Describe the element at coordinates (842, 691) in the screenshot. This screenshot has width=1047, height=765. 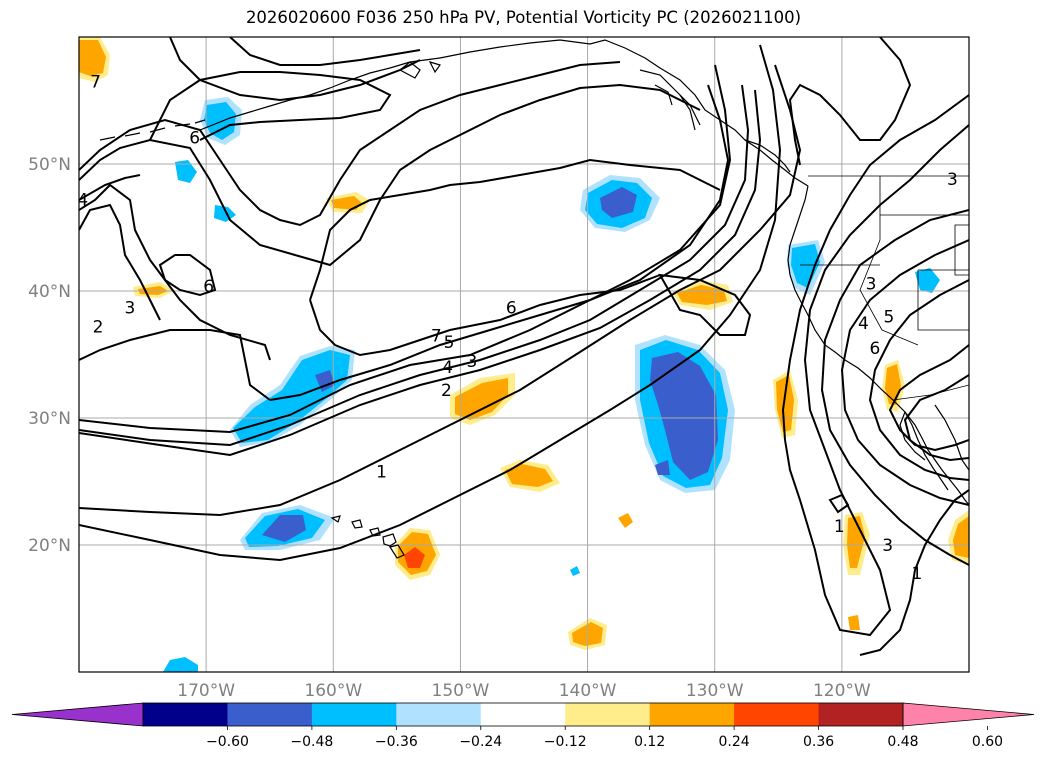
I see `longitude-tick-label: 120°W` at that location.